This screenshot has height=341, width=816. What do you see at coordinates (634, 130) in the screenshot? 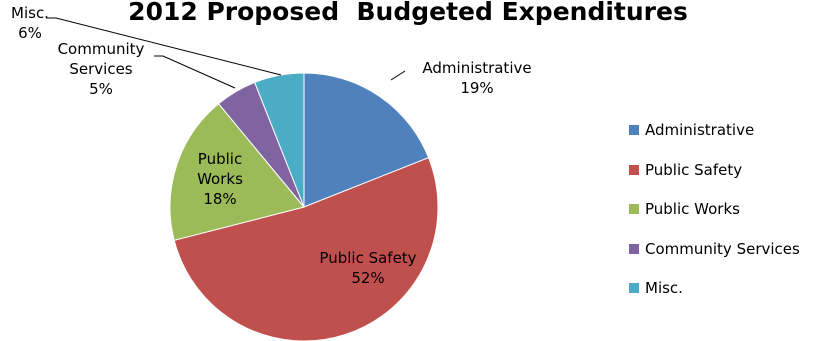
I see `legend-swatch-administrative` at bounding box center [634, 130].